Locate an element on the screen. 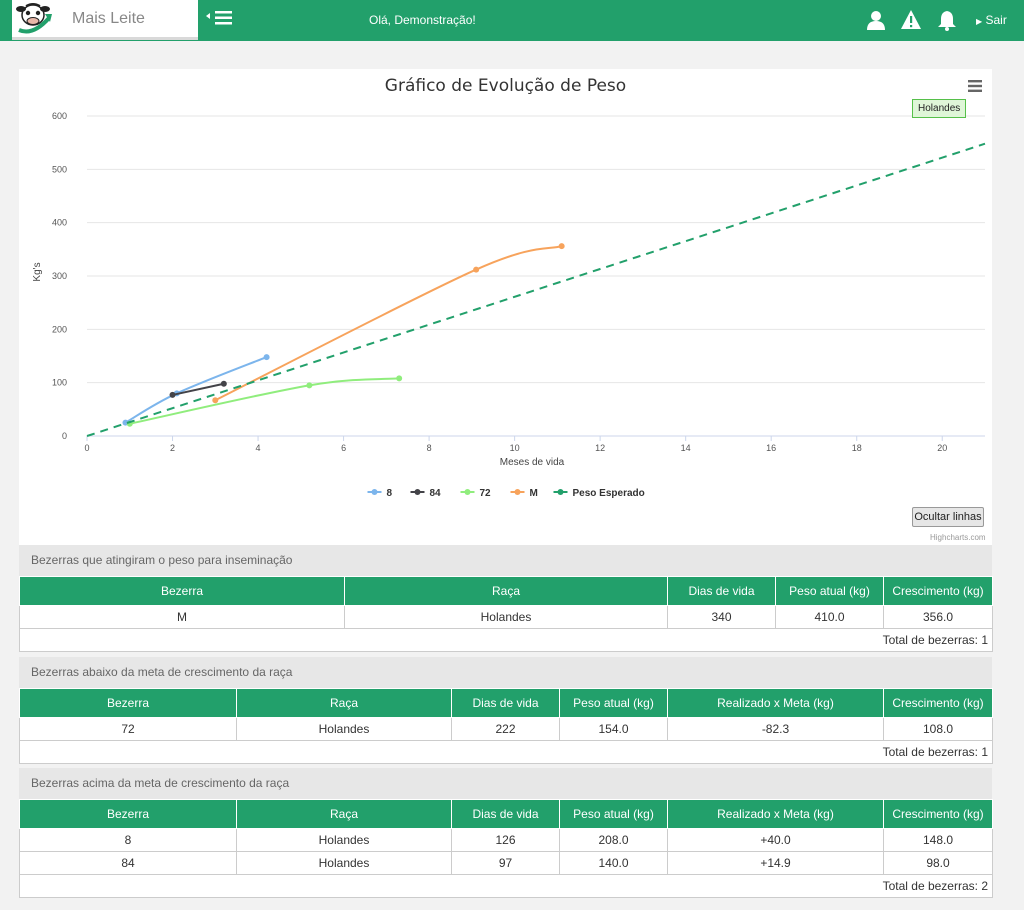  logout-link: ▶ Sair is located at coordinates (991, 20).